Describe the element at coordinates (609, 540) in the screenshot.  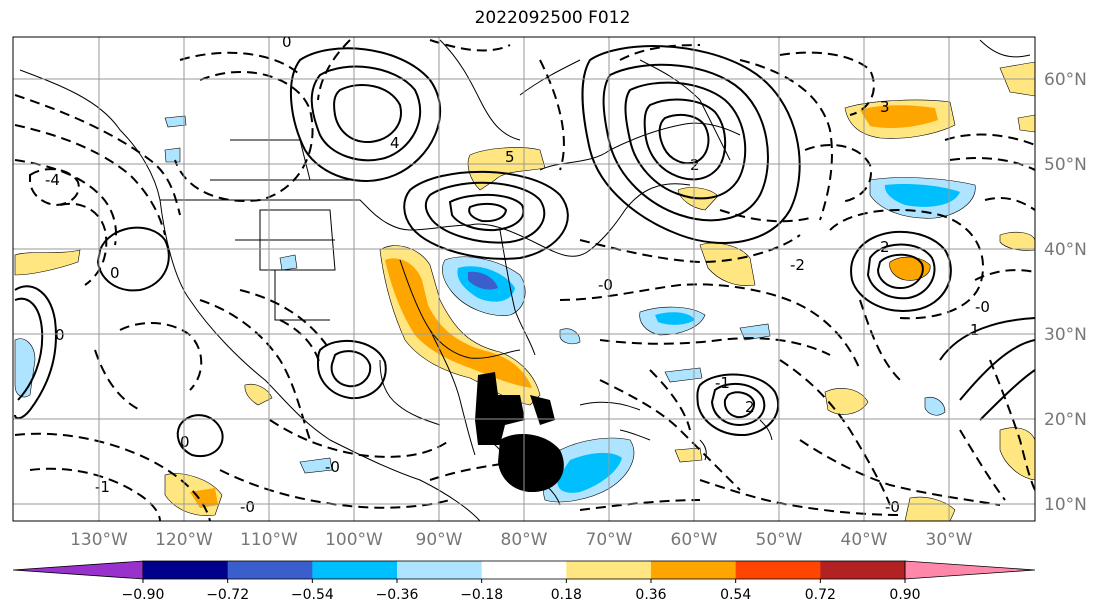
I see `lon-label: 70°W` at that location.